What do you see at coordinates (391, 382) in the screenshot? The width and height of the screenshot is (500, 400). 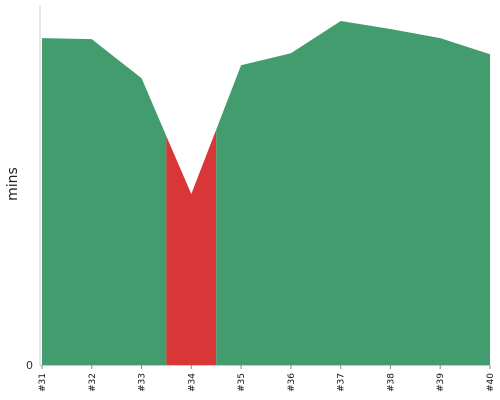 I see `x-tick-label: #38` at bounding box center [391, 382].